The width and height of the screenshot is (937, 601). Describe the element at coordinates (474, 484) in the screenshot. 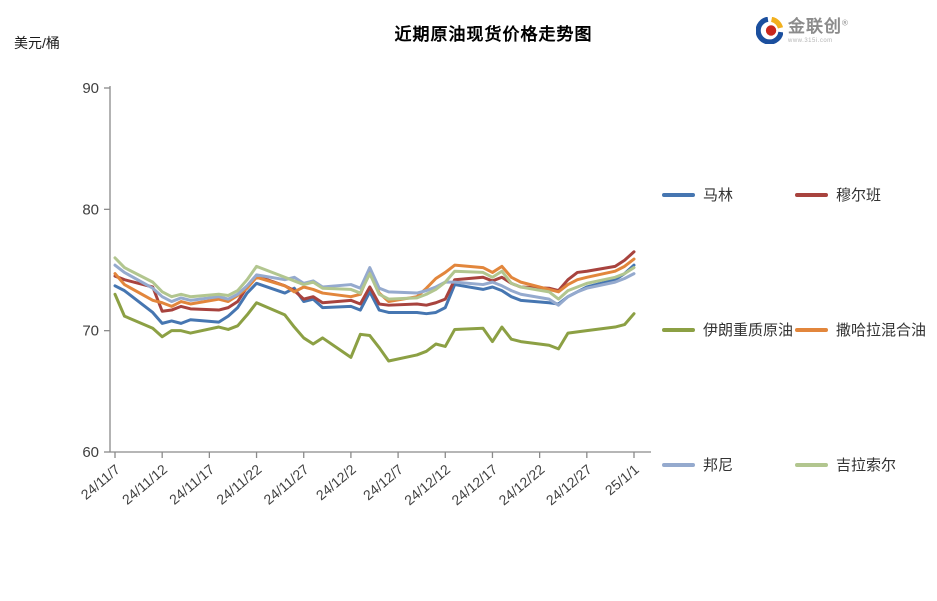

I see `svg-text: 24/12/17` at that location.